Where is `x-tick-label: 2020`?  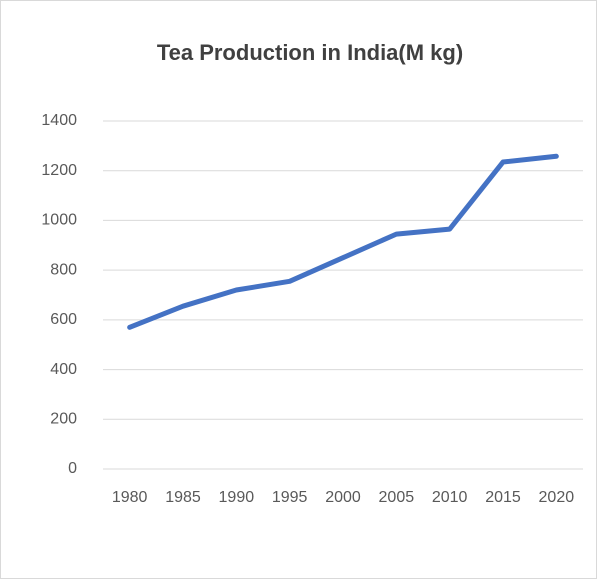 x-tick-label: 2020 is located at coordinates (557, 497).